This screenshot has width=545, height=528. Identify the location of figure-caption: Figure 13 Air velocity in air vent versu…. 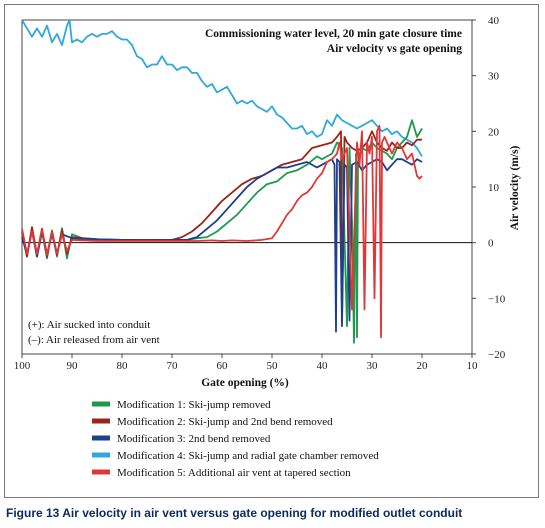
(234, 513).